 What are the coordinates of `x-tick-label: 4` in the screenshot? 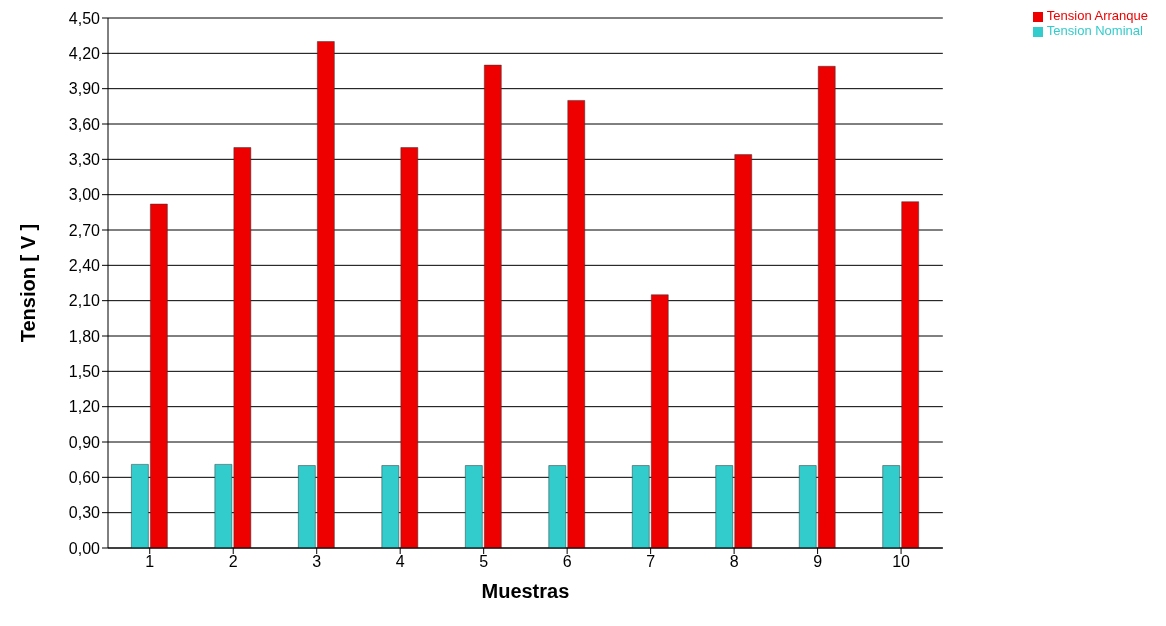 It's located at (400, 562).